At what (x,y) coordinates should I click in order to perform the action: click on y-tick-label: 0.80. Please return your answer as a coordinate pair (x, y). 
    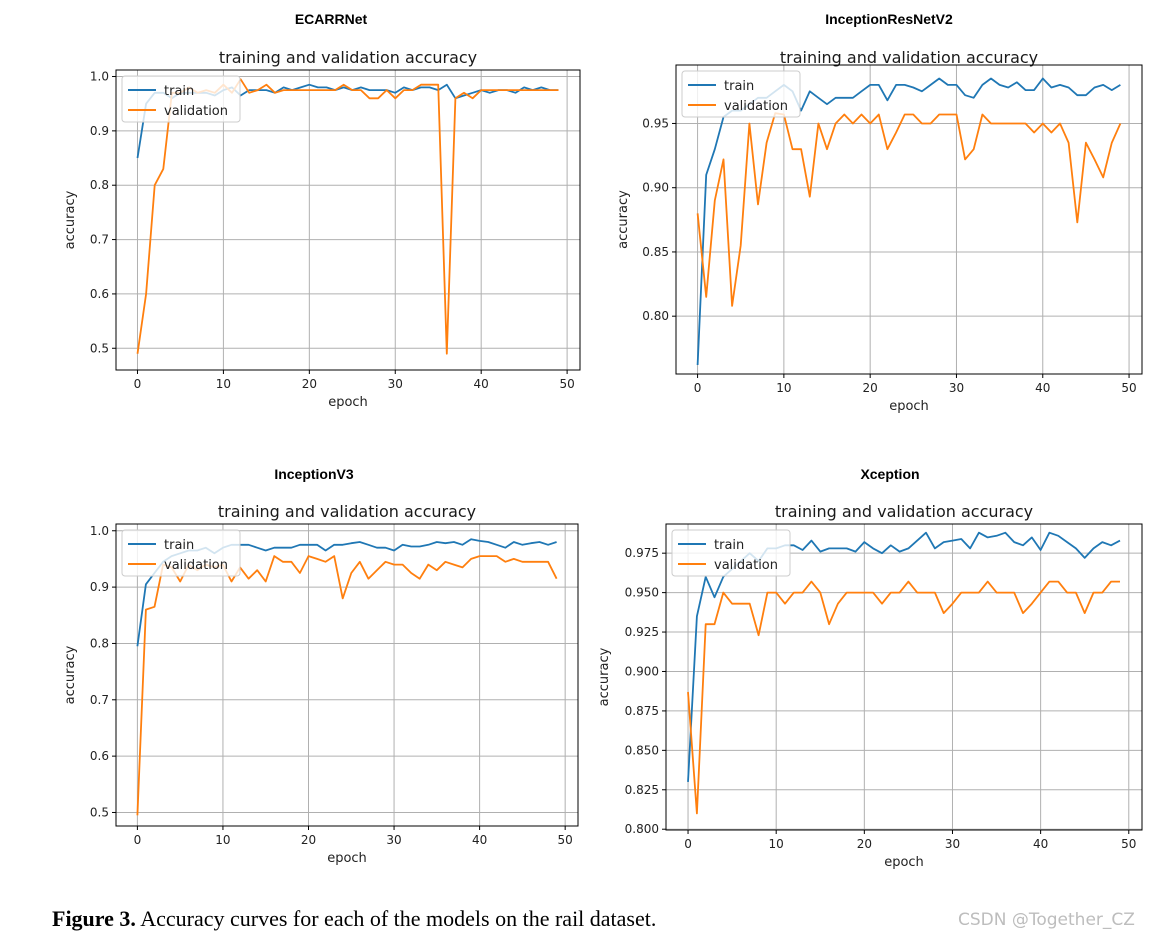
    Looking at the image, I should click on (655, 316).